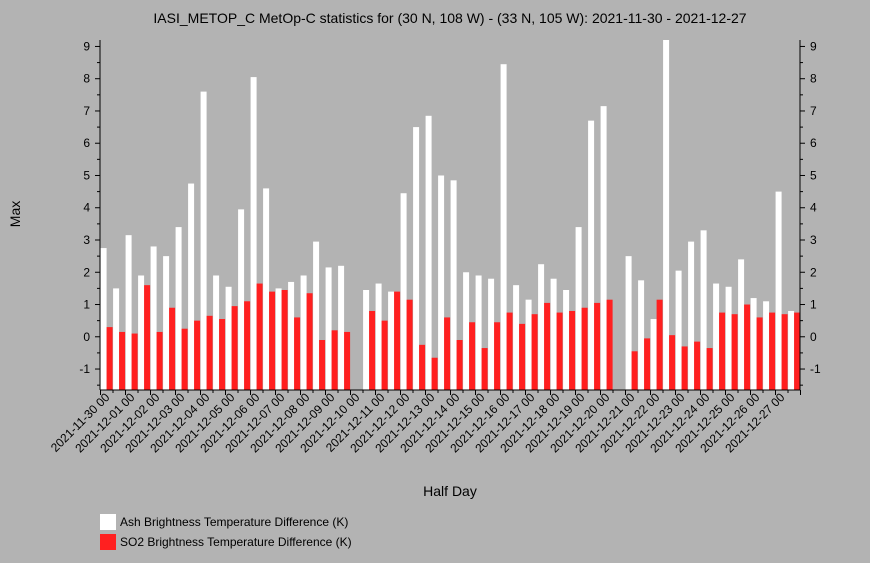 The height and width of the screenshot is (563, 870). What do you see at coordinates (813, 240) in the screenshot?
I see `y-tick-label-right: 3` at bounding box center [813, 240].